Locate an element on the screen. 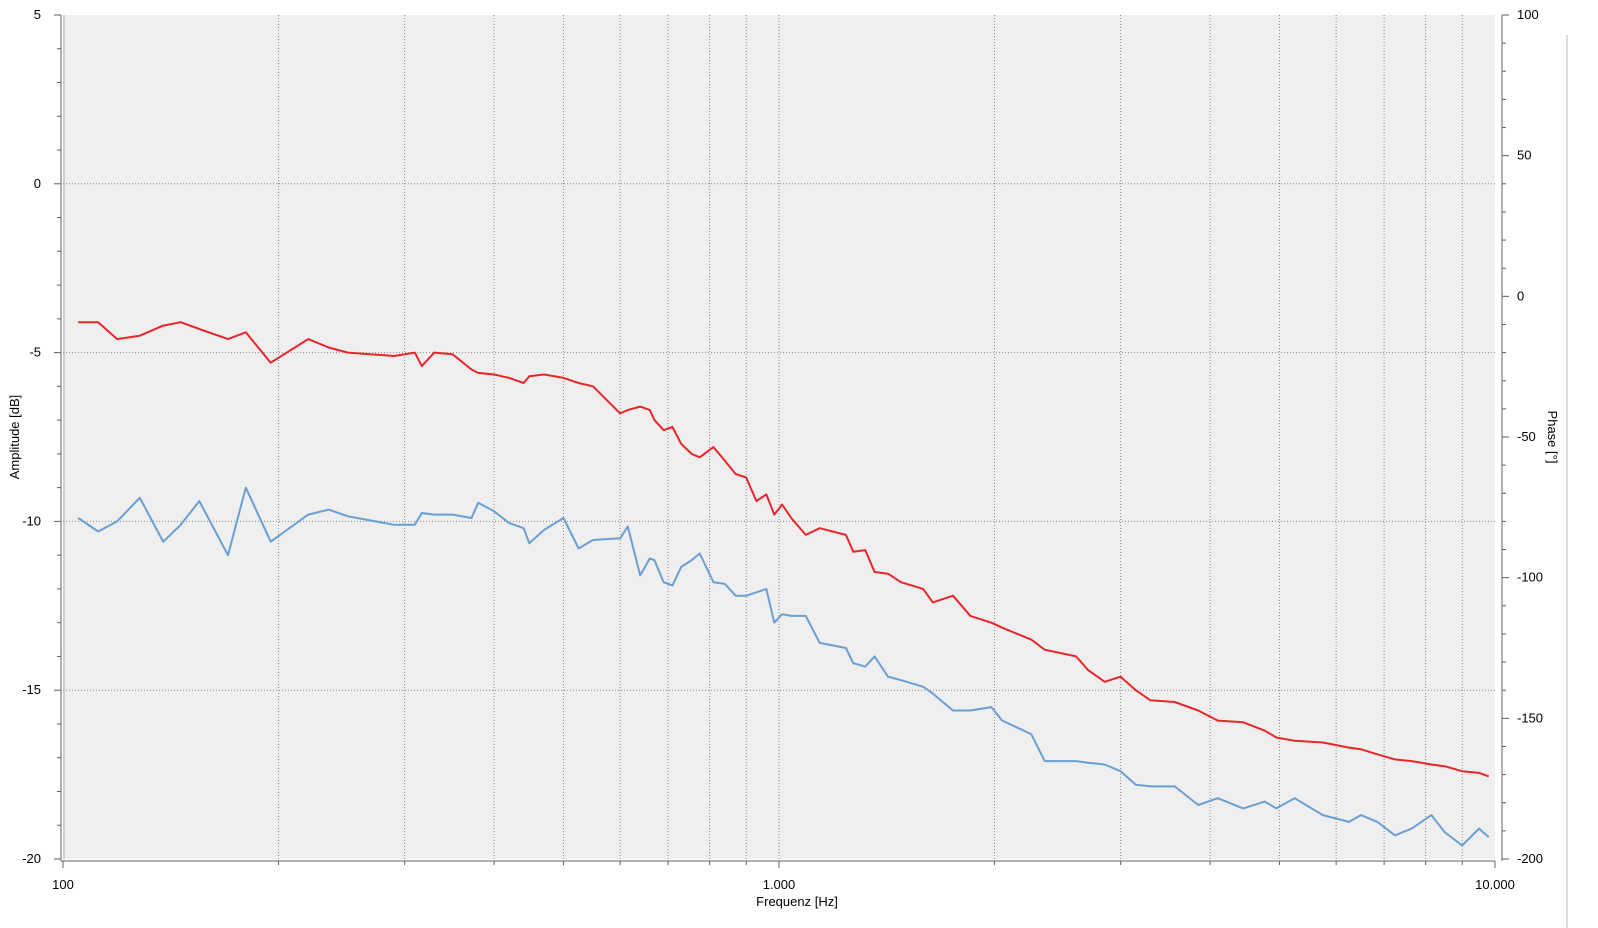  y-tick-label: -20 is located at coordinates (31, 858).